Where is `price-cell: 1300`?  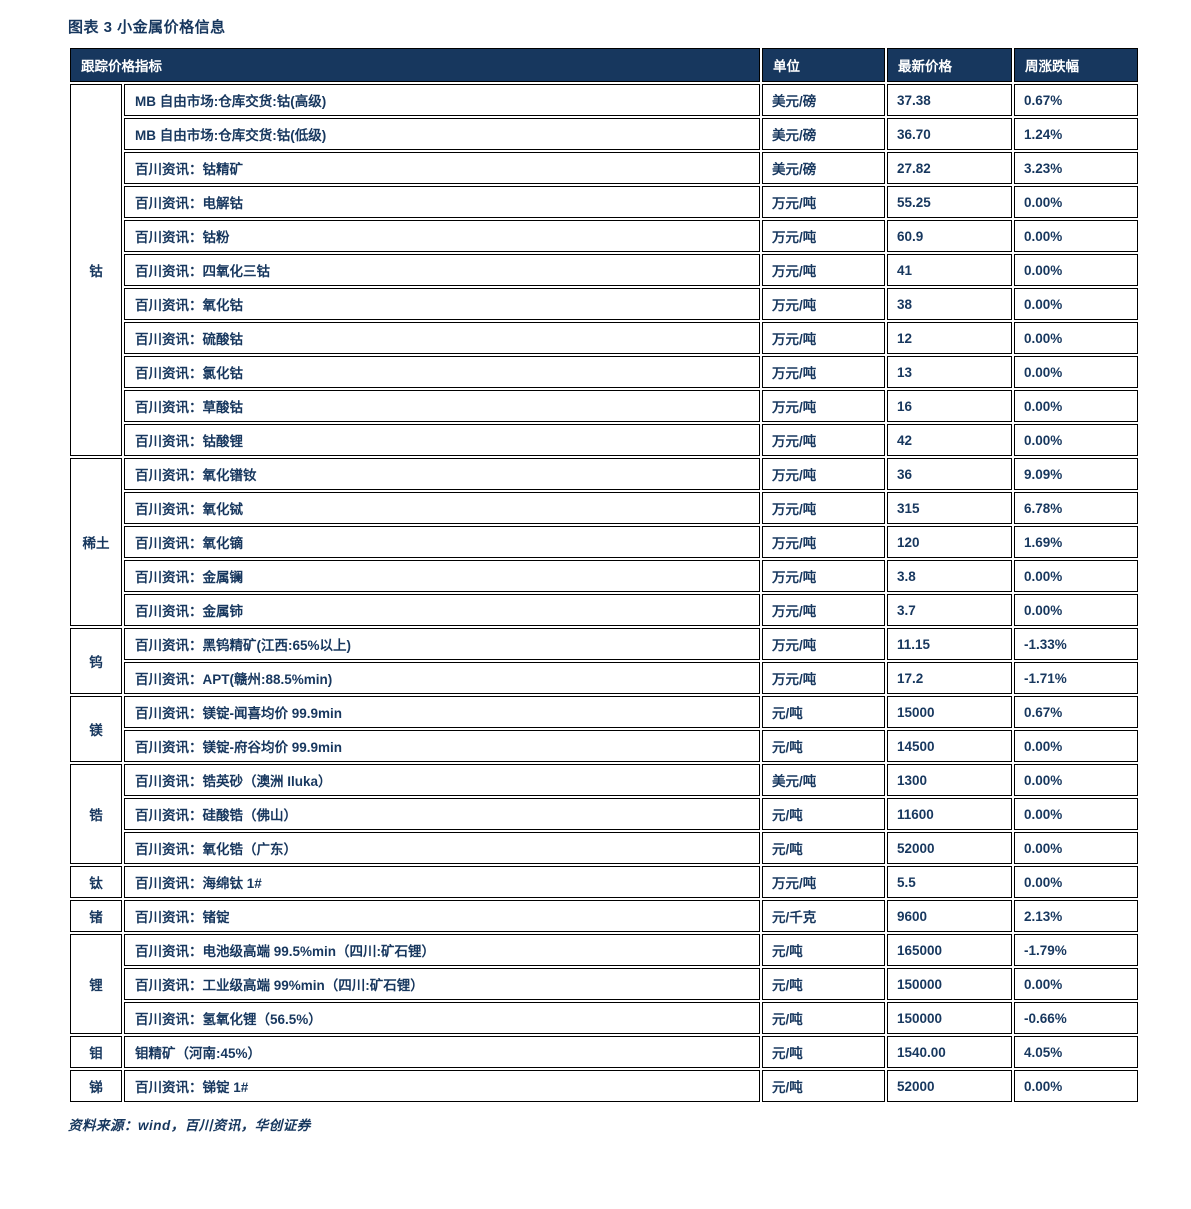
price-cell: 1300 is located at coordinates (949, 780).